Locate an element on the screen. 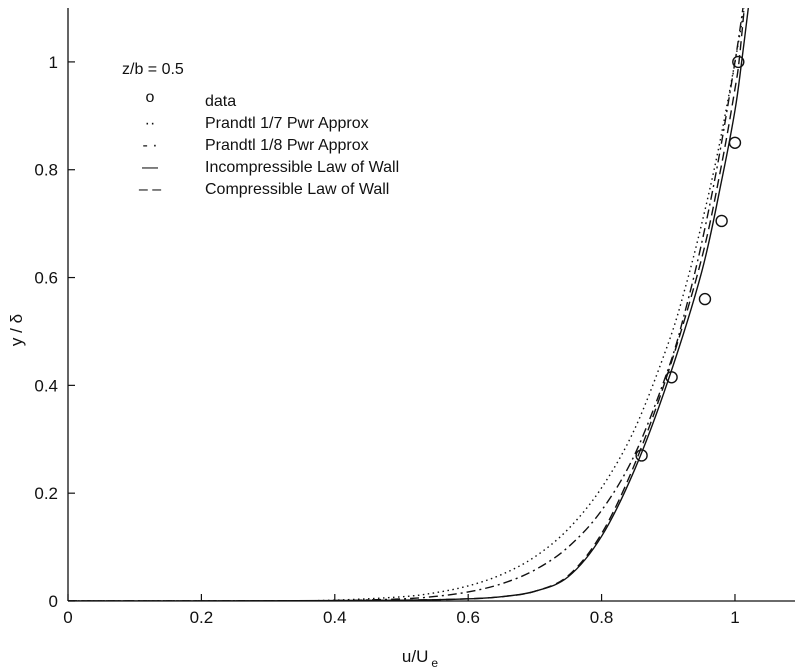  legend-label-prandtl-1-8-pwr-approx: Prandtl 1/8 Pwr Approx is located at coordinates (287, 145).